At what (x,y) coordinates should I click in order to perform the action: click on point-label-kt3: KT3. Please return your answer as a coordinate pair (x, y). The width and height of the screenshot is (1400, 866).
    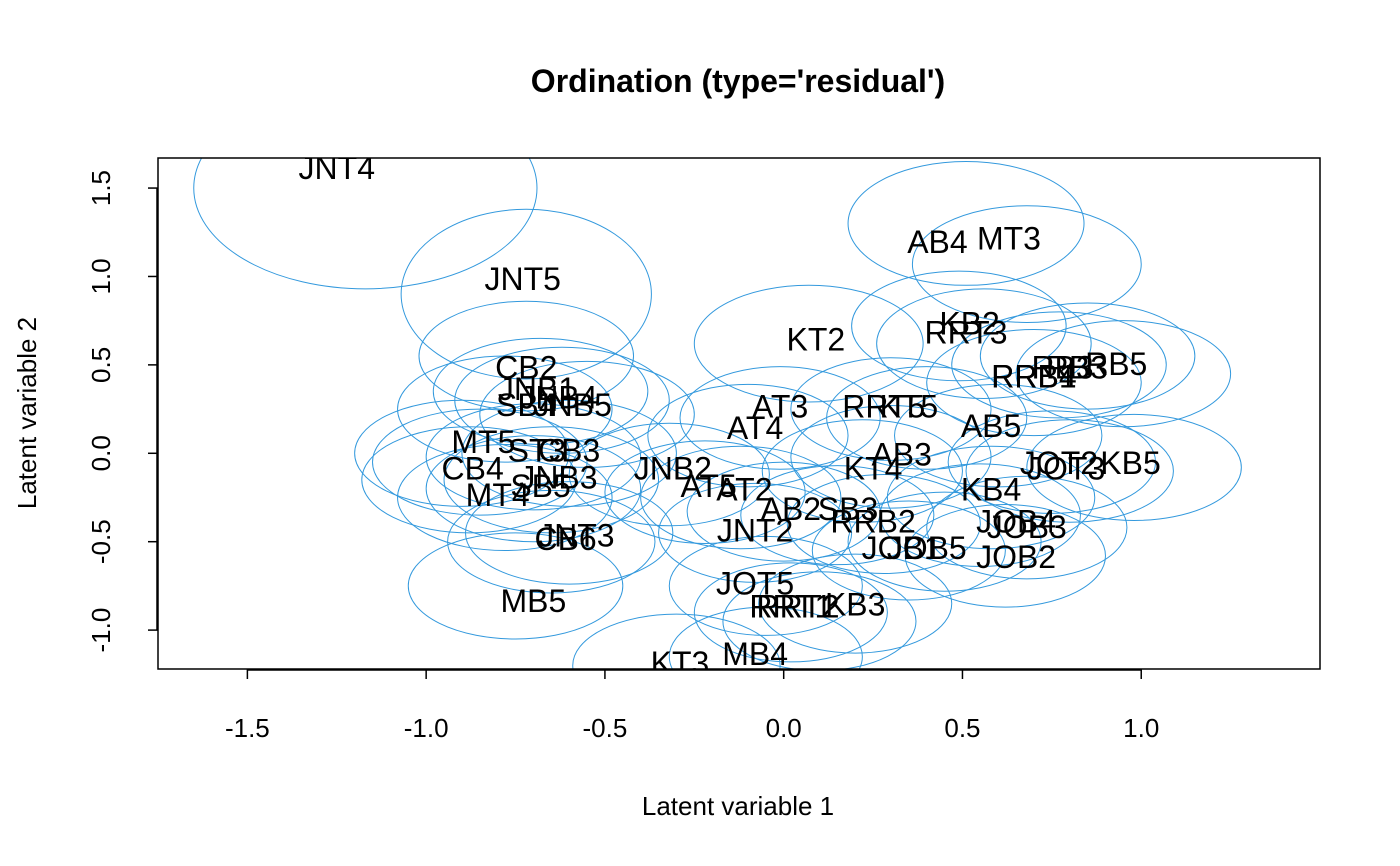
    Looking at the image, I should click on (680, 663).